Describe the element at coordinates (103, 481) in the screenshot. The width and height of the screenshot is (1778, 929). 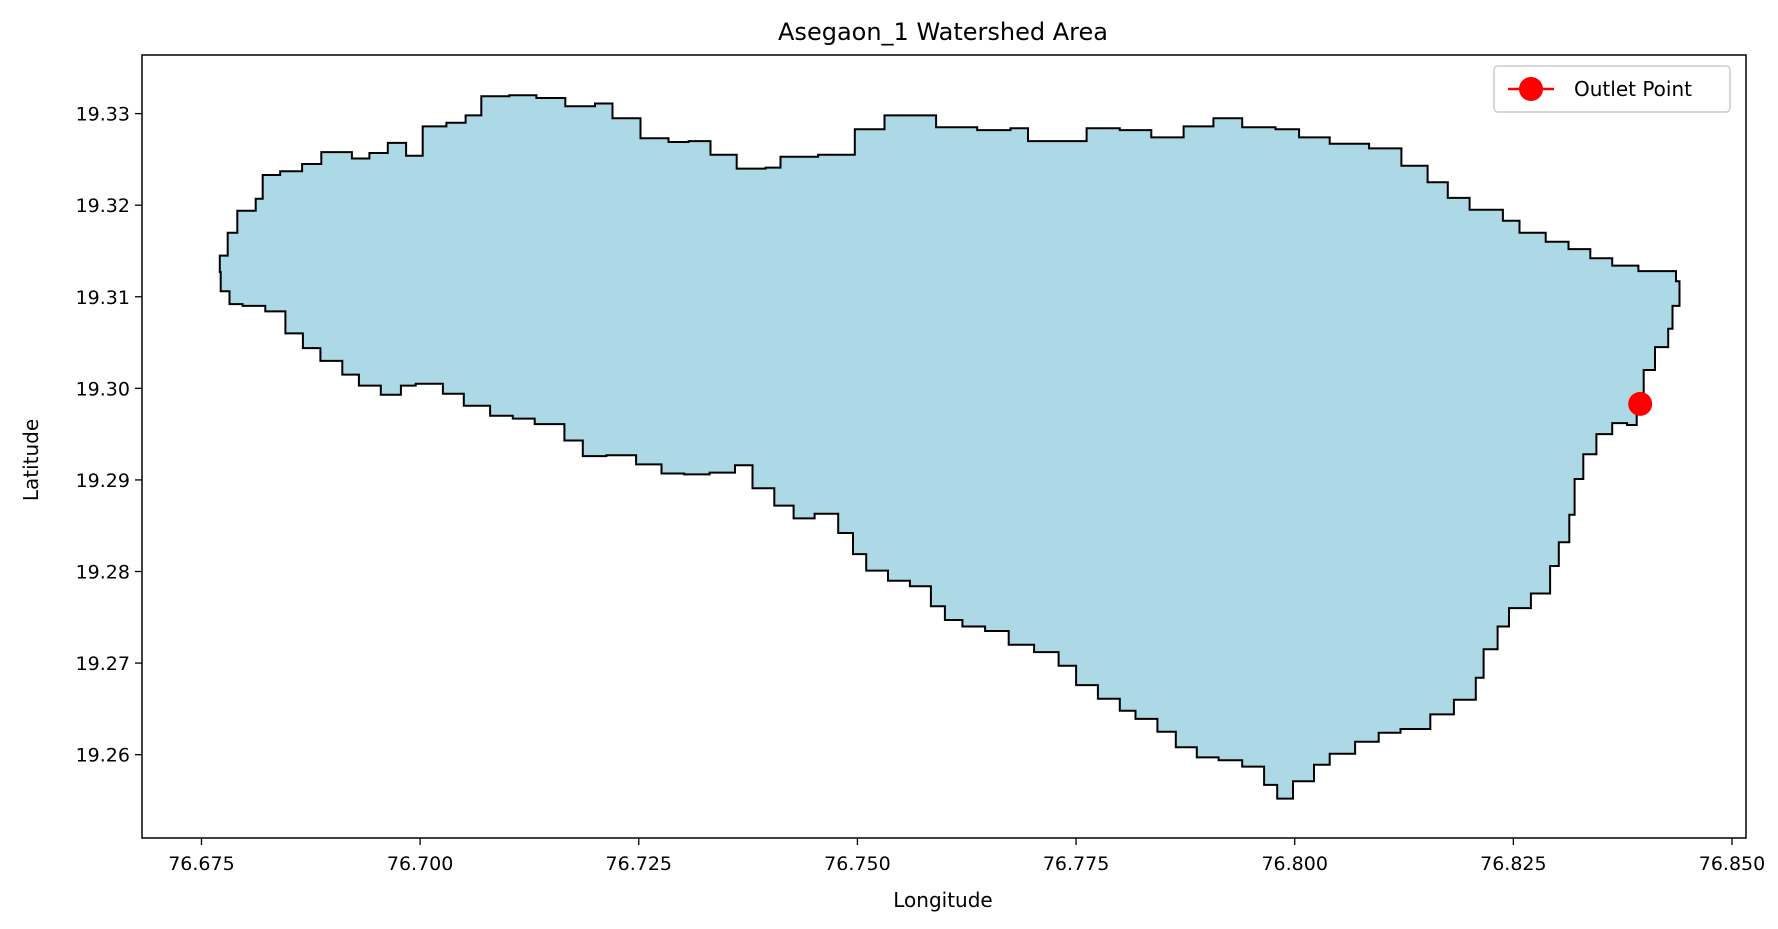
I see `y-tick-label: 19.29` at that location.